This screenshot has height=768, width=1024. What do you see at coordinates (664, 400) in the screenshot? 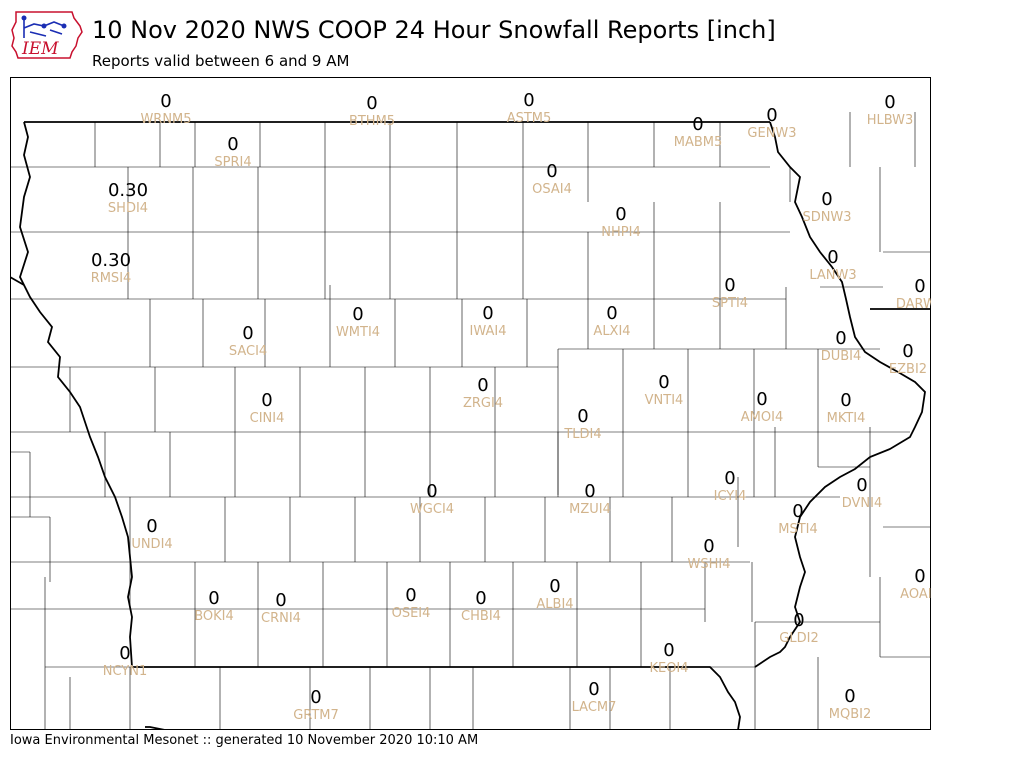
I see `station-id-label: VNTI4` at bounding box center [664, 400].